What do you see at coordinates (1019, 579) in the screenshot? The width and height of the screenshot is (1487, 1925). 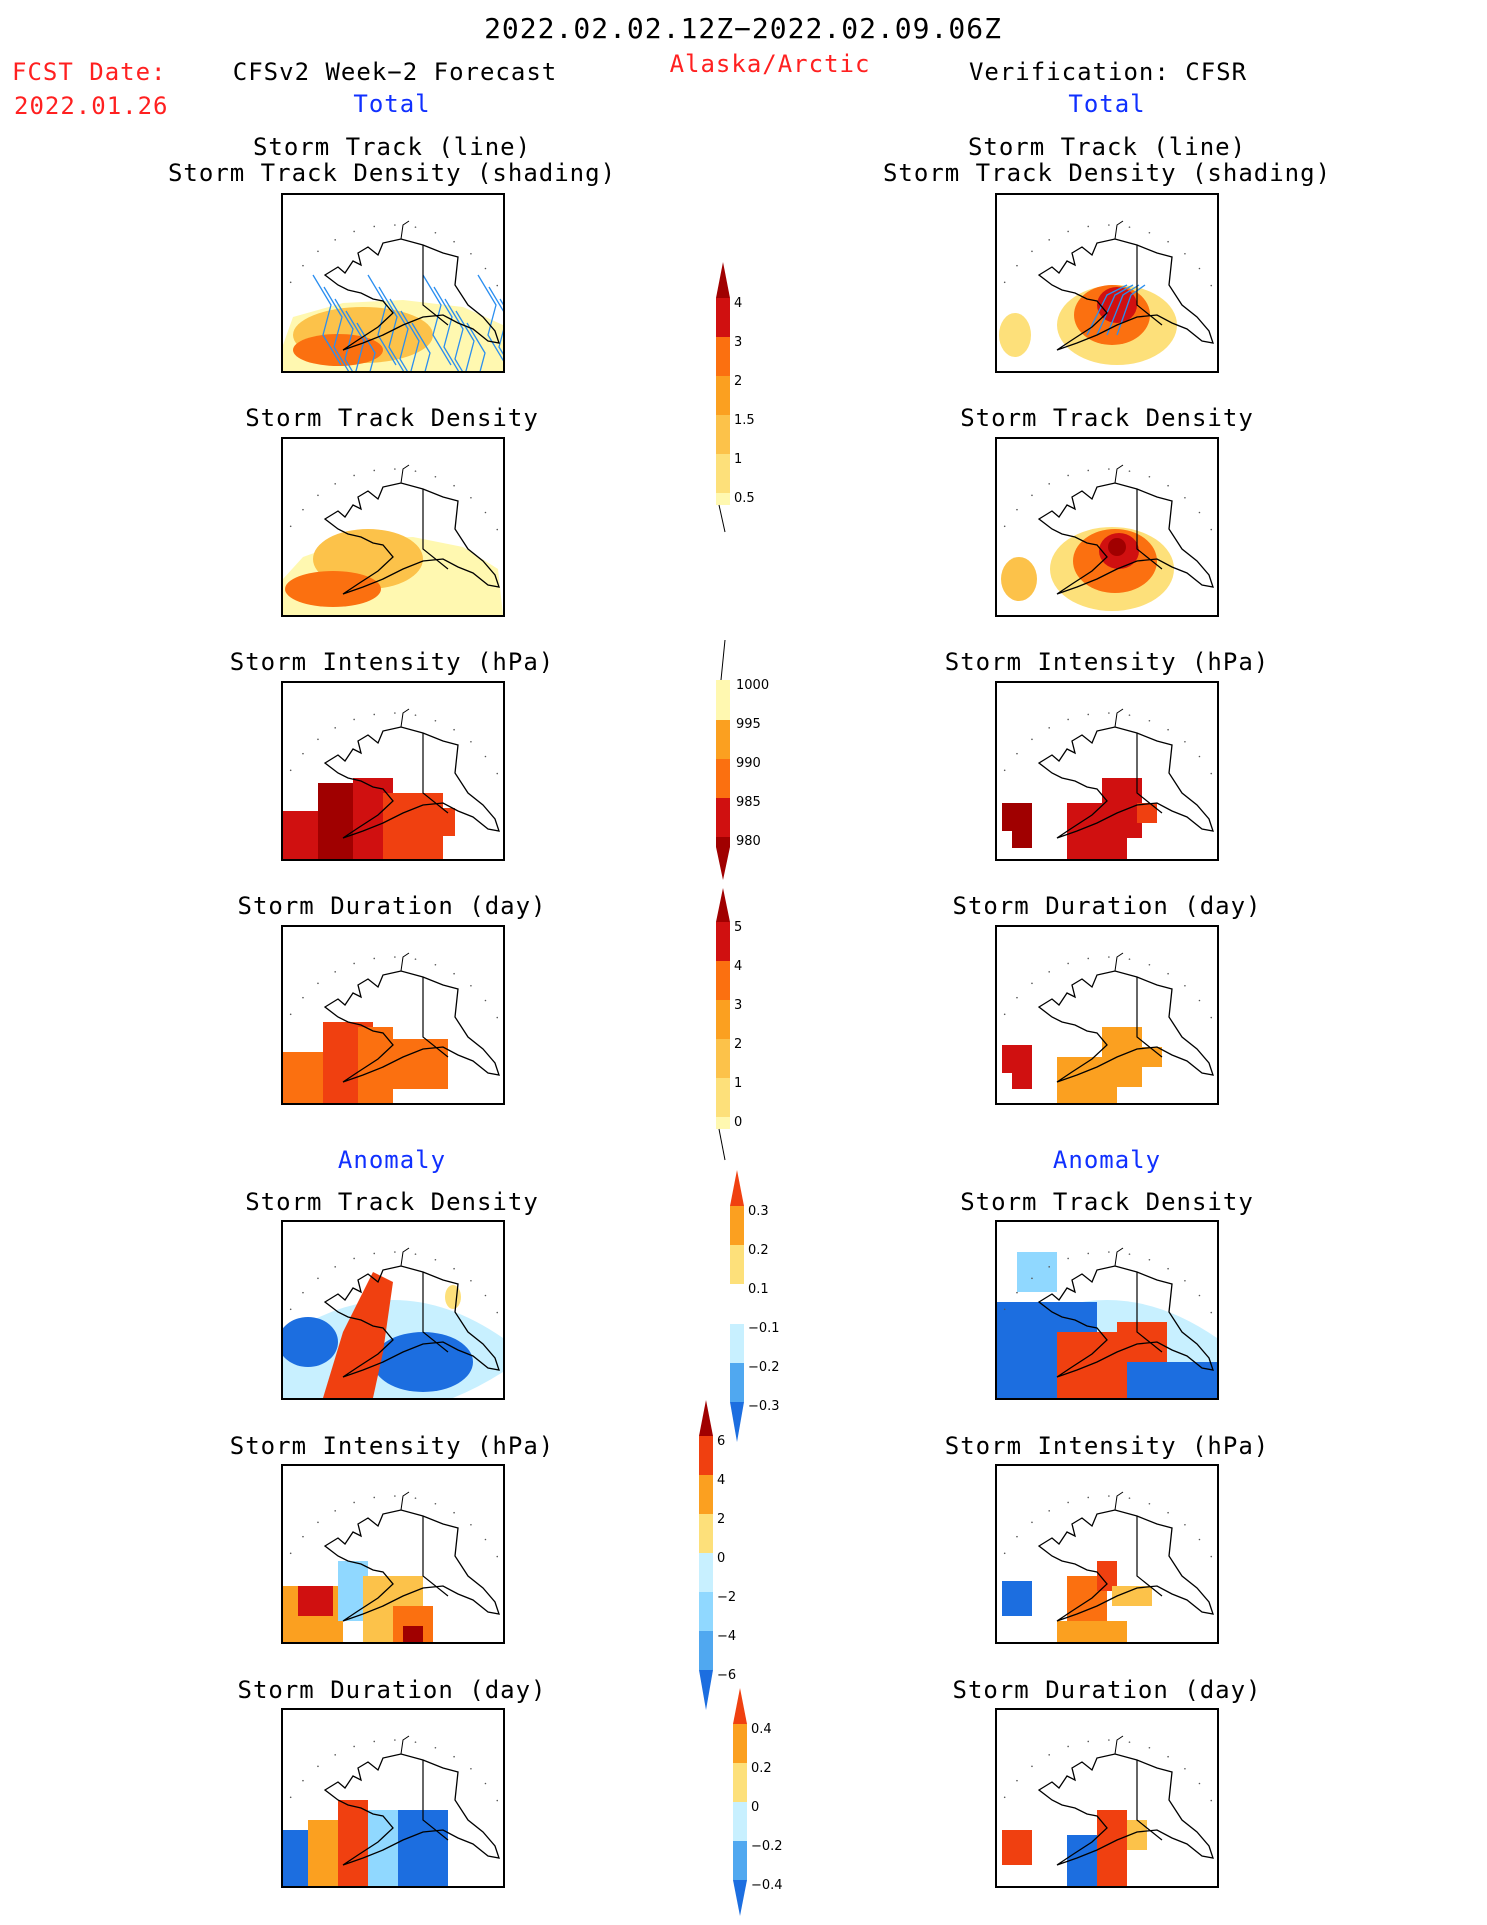 I see `density-shade-low` at bounding box center [1019, 579].